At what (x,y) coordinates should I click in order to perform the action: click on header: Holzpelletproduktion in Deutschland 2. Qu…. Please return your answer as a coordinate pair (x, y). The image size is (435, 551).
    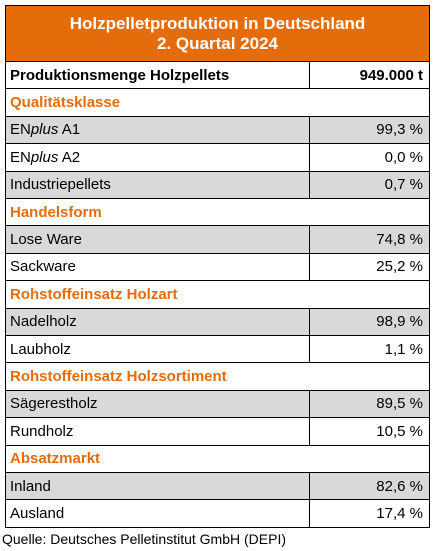
    Looking at the image, I should click on (217, 33).